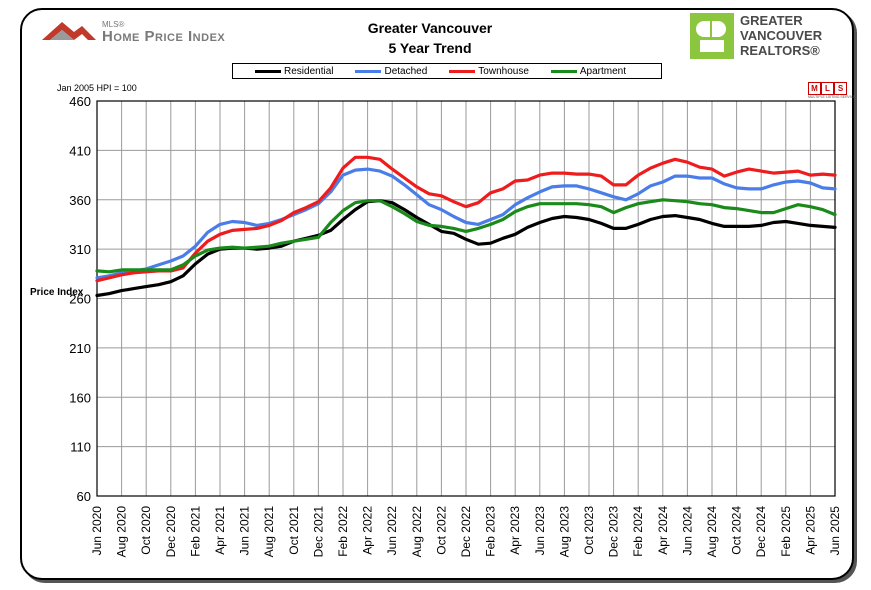  I want to click on x-tick-label: Apr 2021, so click(220, 530).